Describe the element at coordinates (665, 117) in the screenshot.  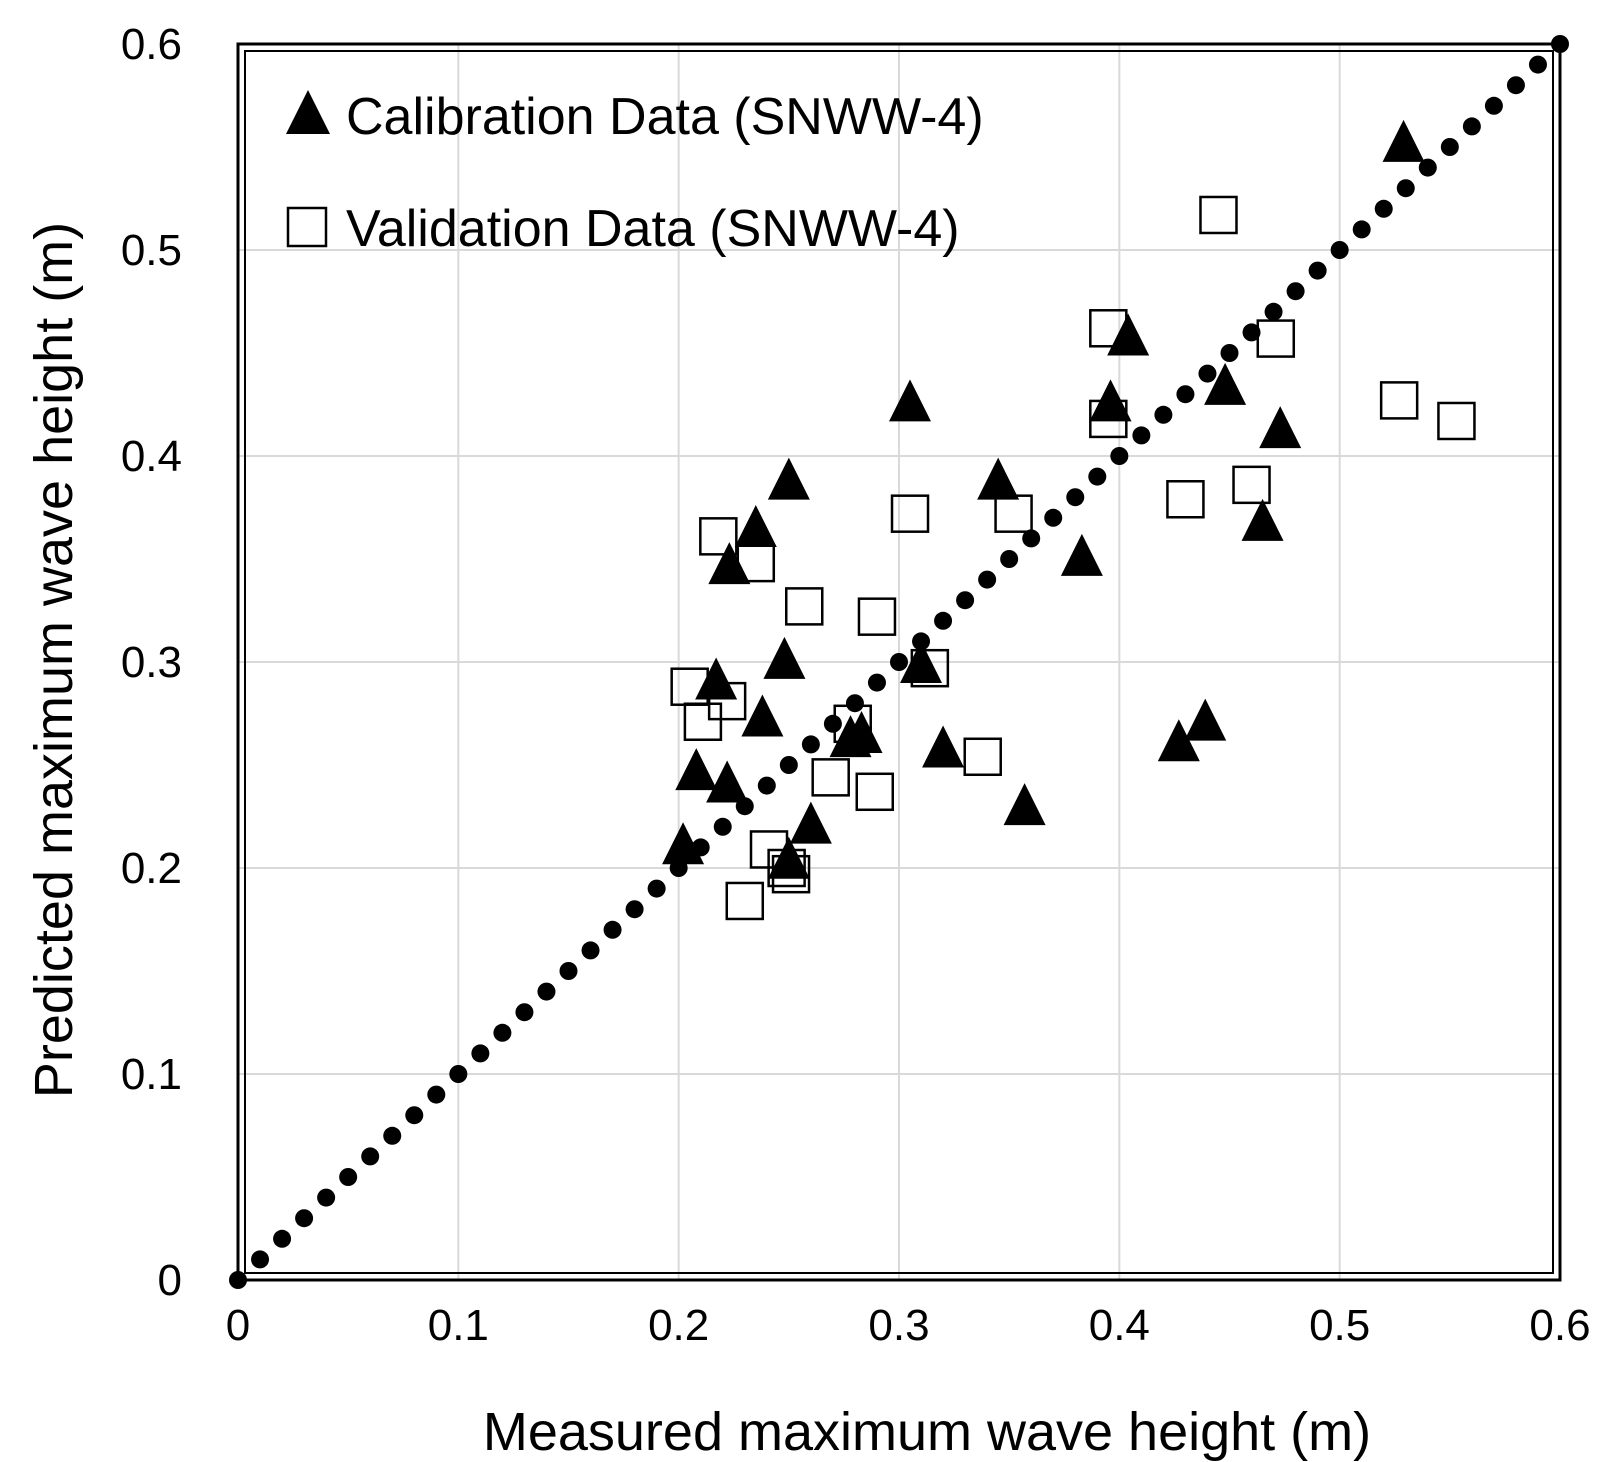
I see `legend-label-calibration: Calibration Data (SNWW-4)` at that location.